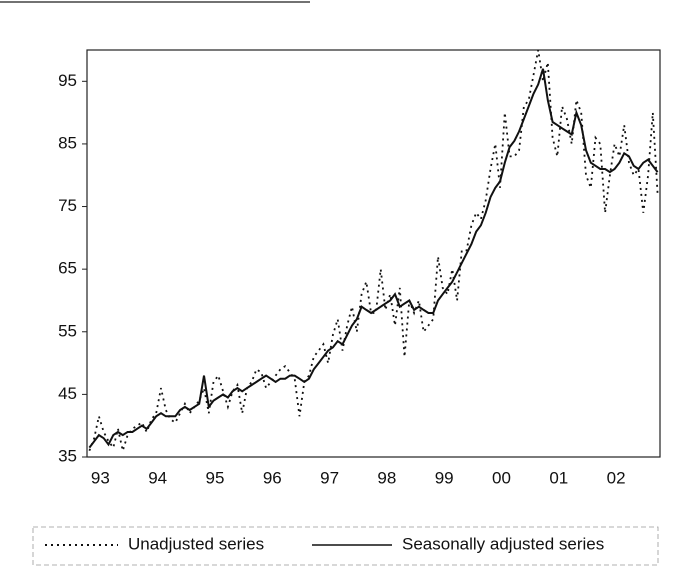  Describe the element at coordinates (616, 477) in the screenshot. I see `x-tick-label: 02` at that location.